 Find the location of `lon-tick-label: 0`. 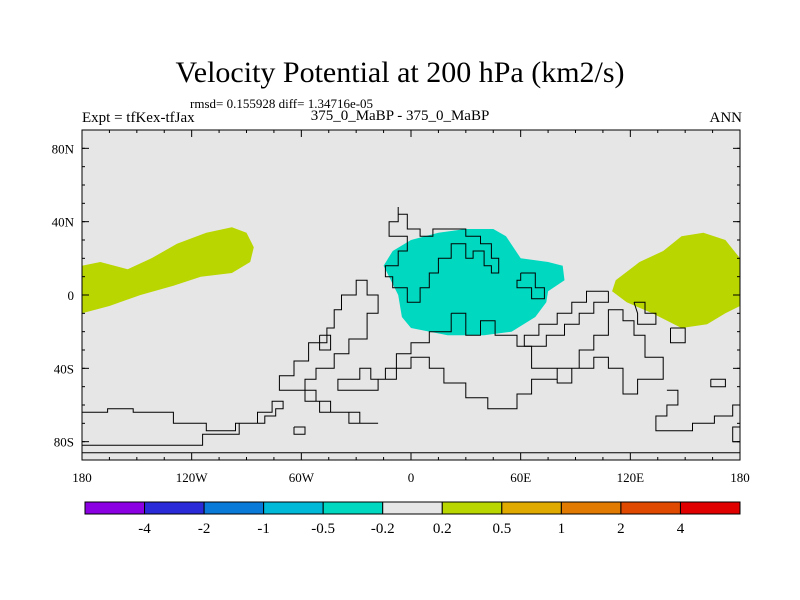

lon-tick-label: 0 is located at coordinates (411, 477).